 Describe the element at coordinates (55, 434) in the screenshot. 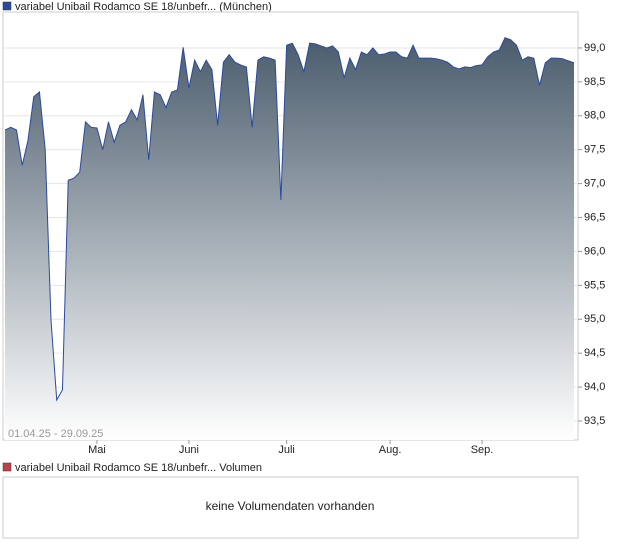

I see `date-range: 01.04.25 - 29.09.25` at that location.